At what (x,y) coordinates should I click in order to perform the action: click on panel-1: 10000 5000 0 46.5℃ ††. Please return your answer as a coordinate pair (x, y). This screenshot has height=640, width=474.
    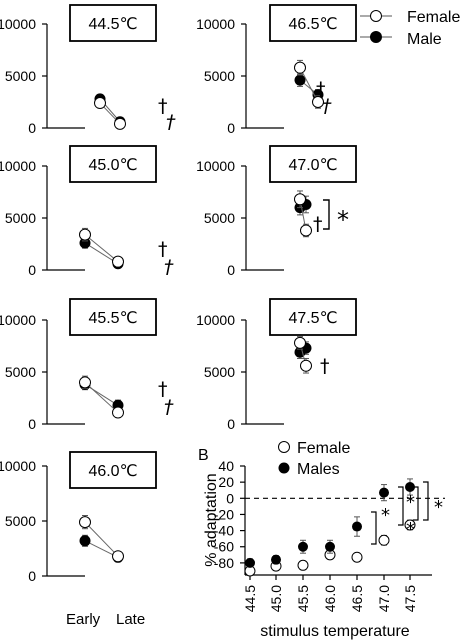
    Looking at the image, I should click on (276, 70).